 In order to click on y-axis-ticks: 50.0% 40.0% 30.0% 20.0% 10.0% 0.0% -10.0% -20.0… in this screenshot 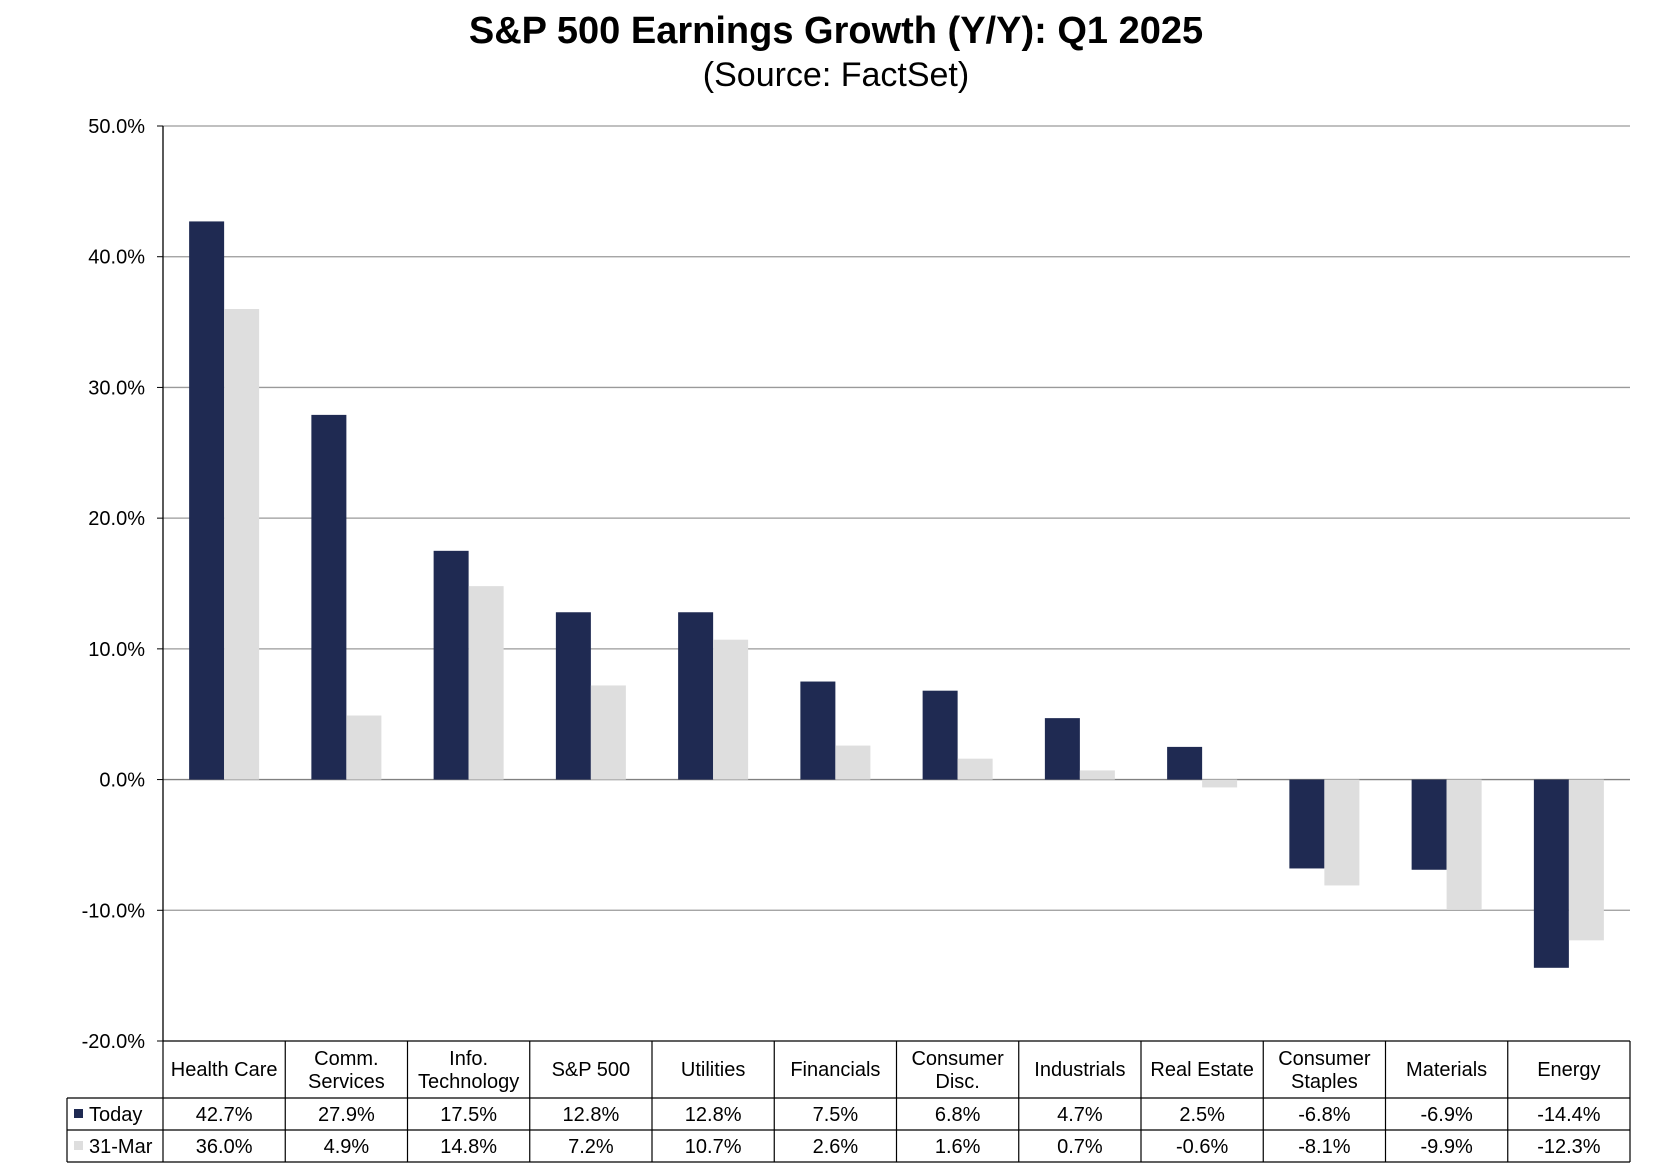, I will do `click(122, 584)`.